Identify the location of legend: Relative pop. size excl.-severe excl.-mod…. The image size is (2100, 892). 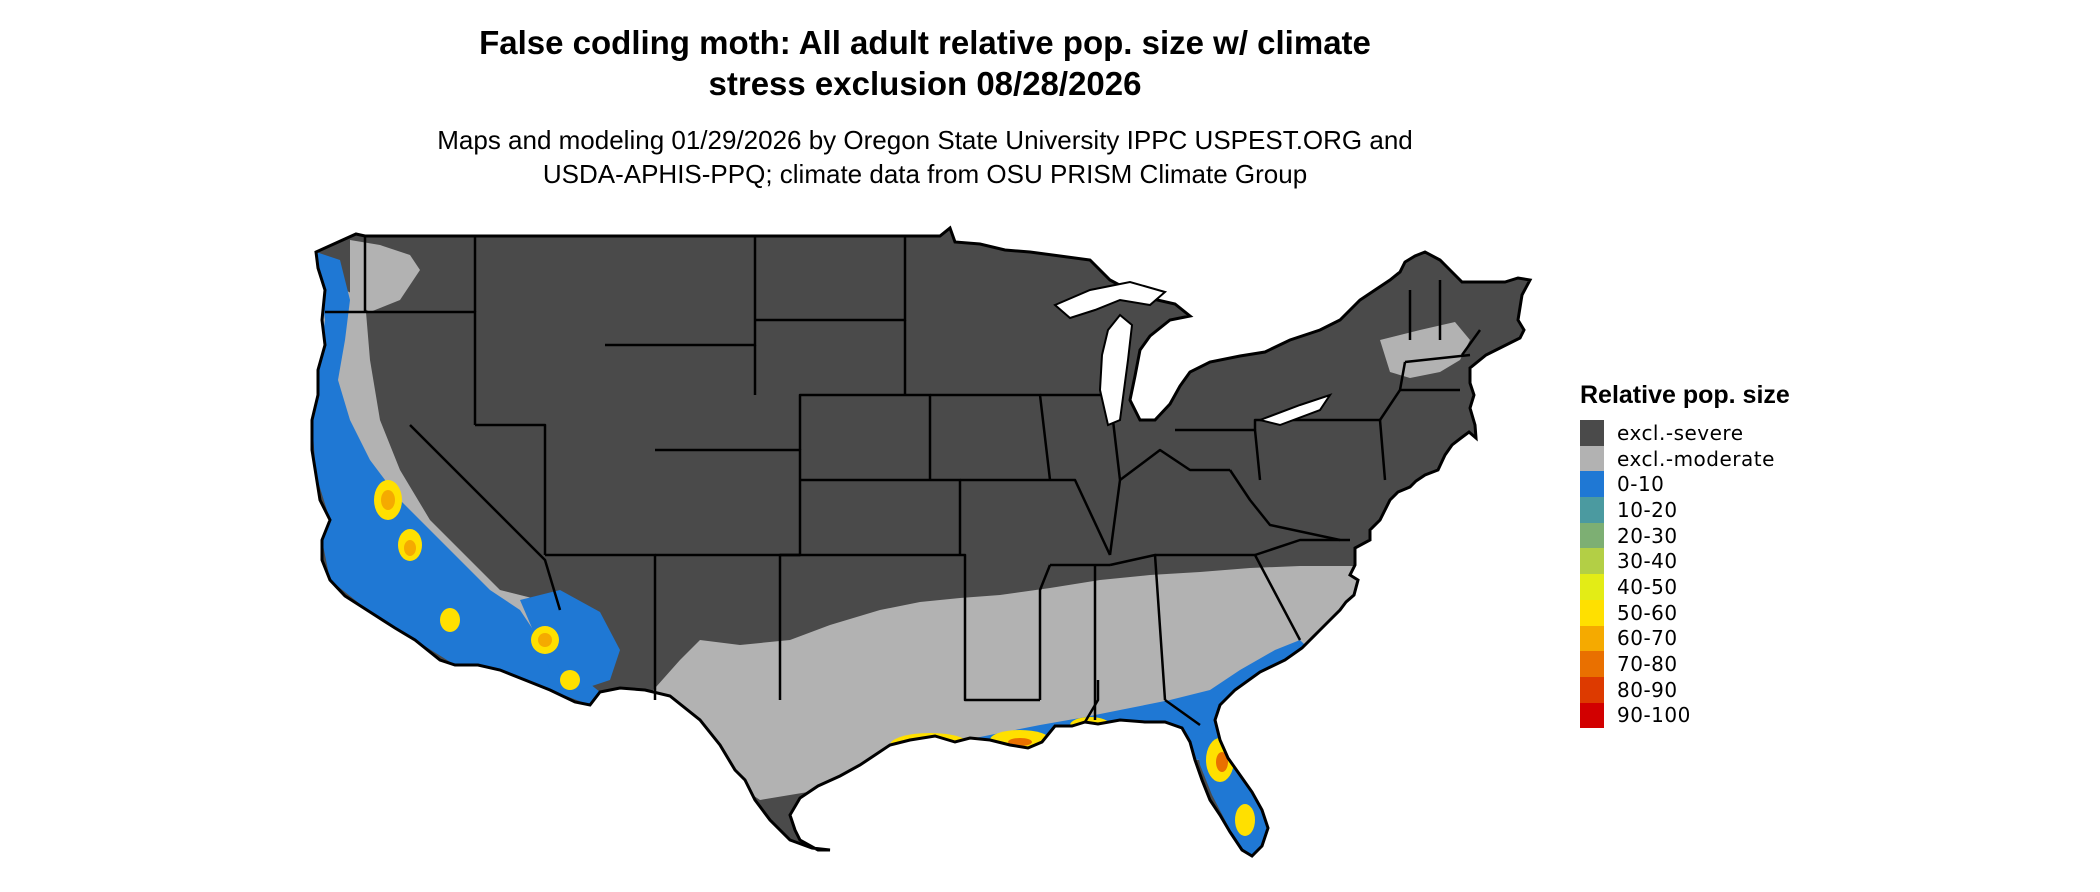
(1730, 554).